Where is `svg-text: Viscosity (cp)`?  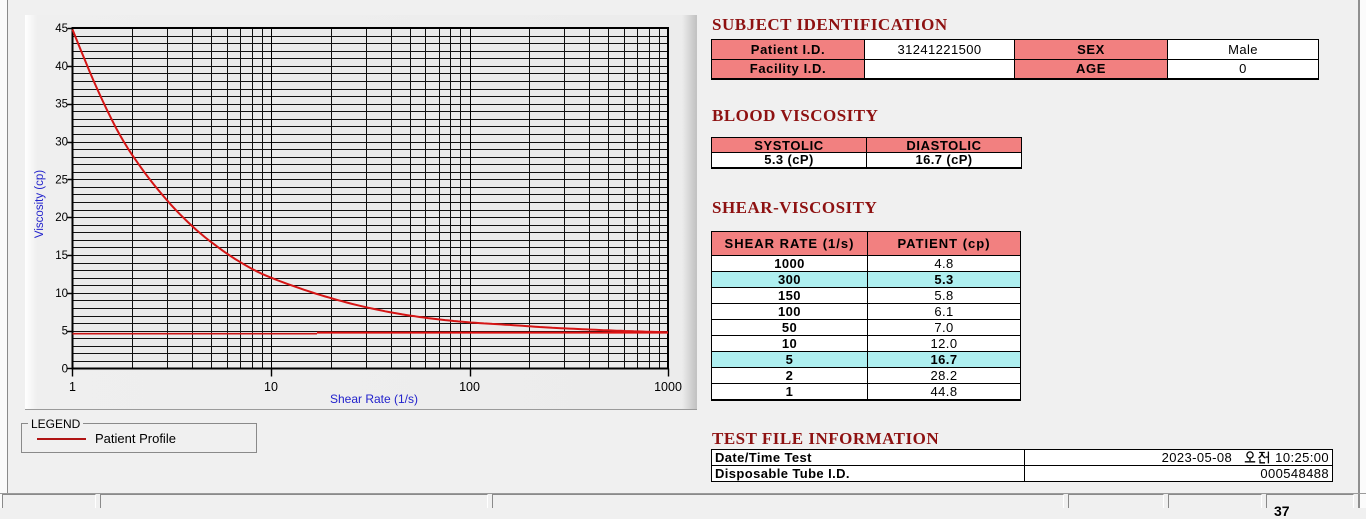
svg-text: Viscosity (cp) is located at coordinates (40, 204).